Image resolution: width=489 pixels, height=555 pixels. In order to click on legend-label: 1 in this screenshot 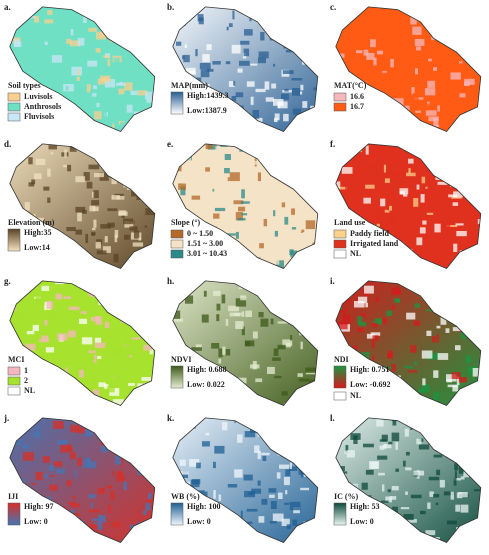, I will do `click(26, 370)`.